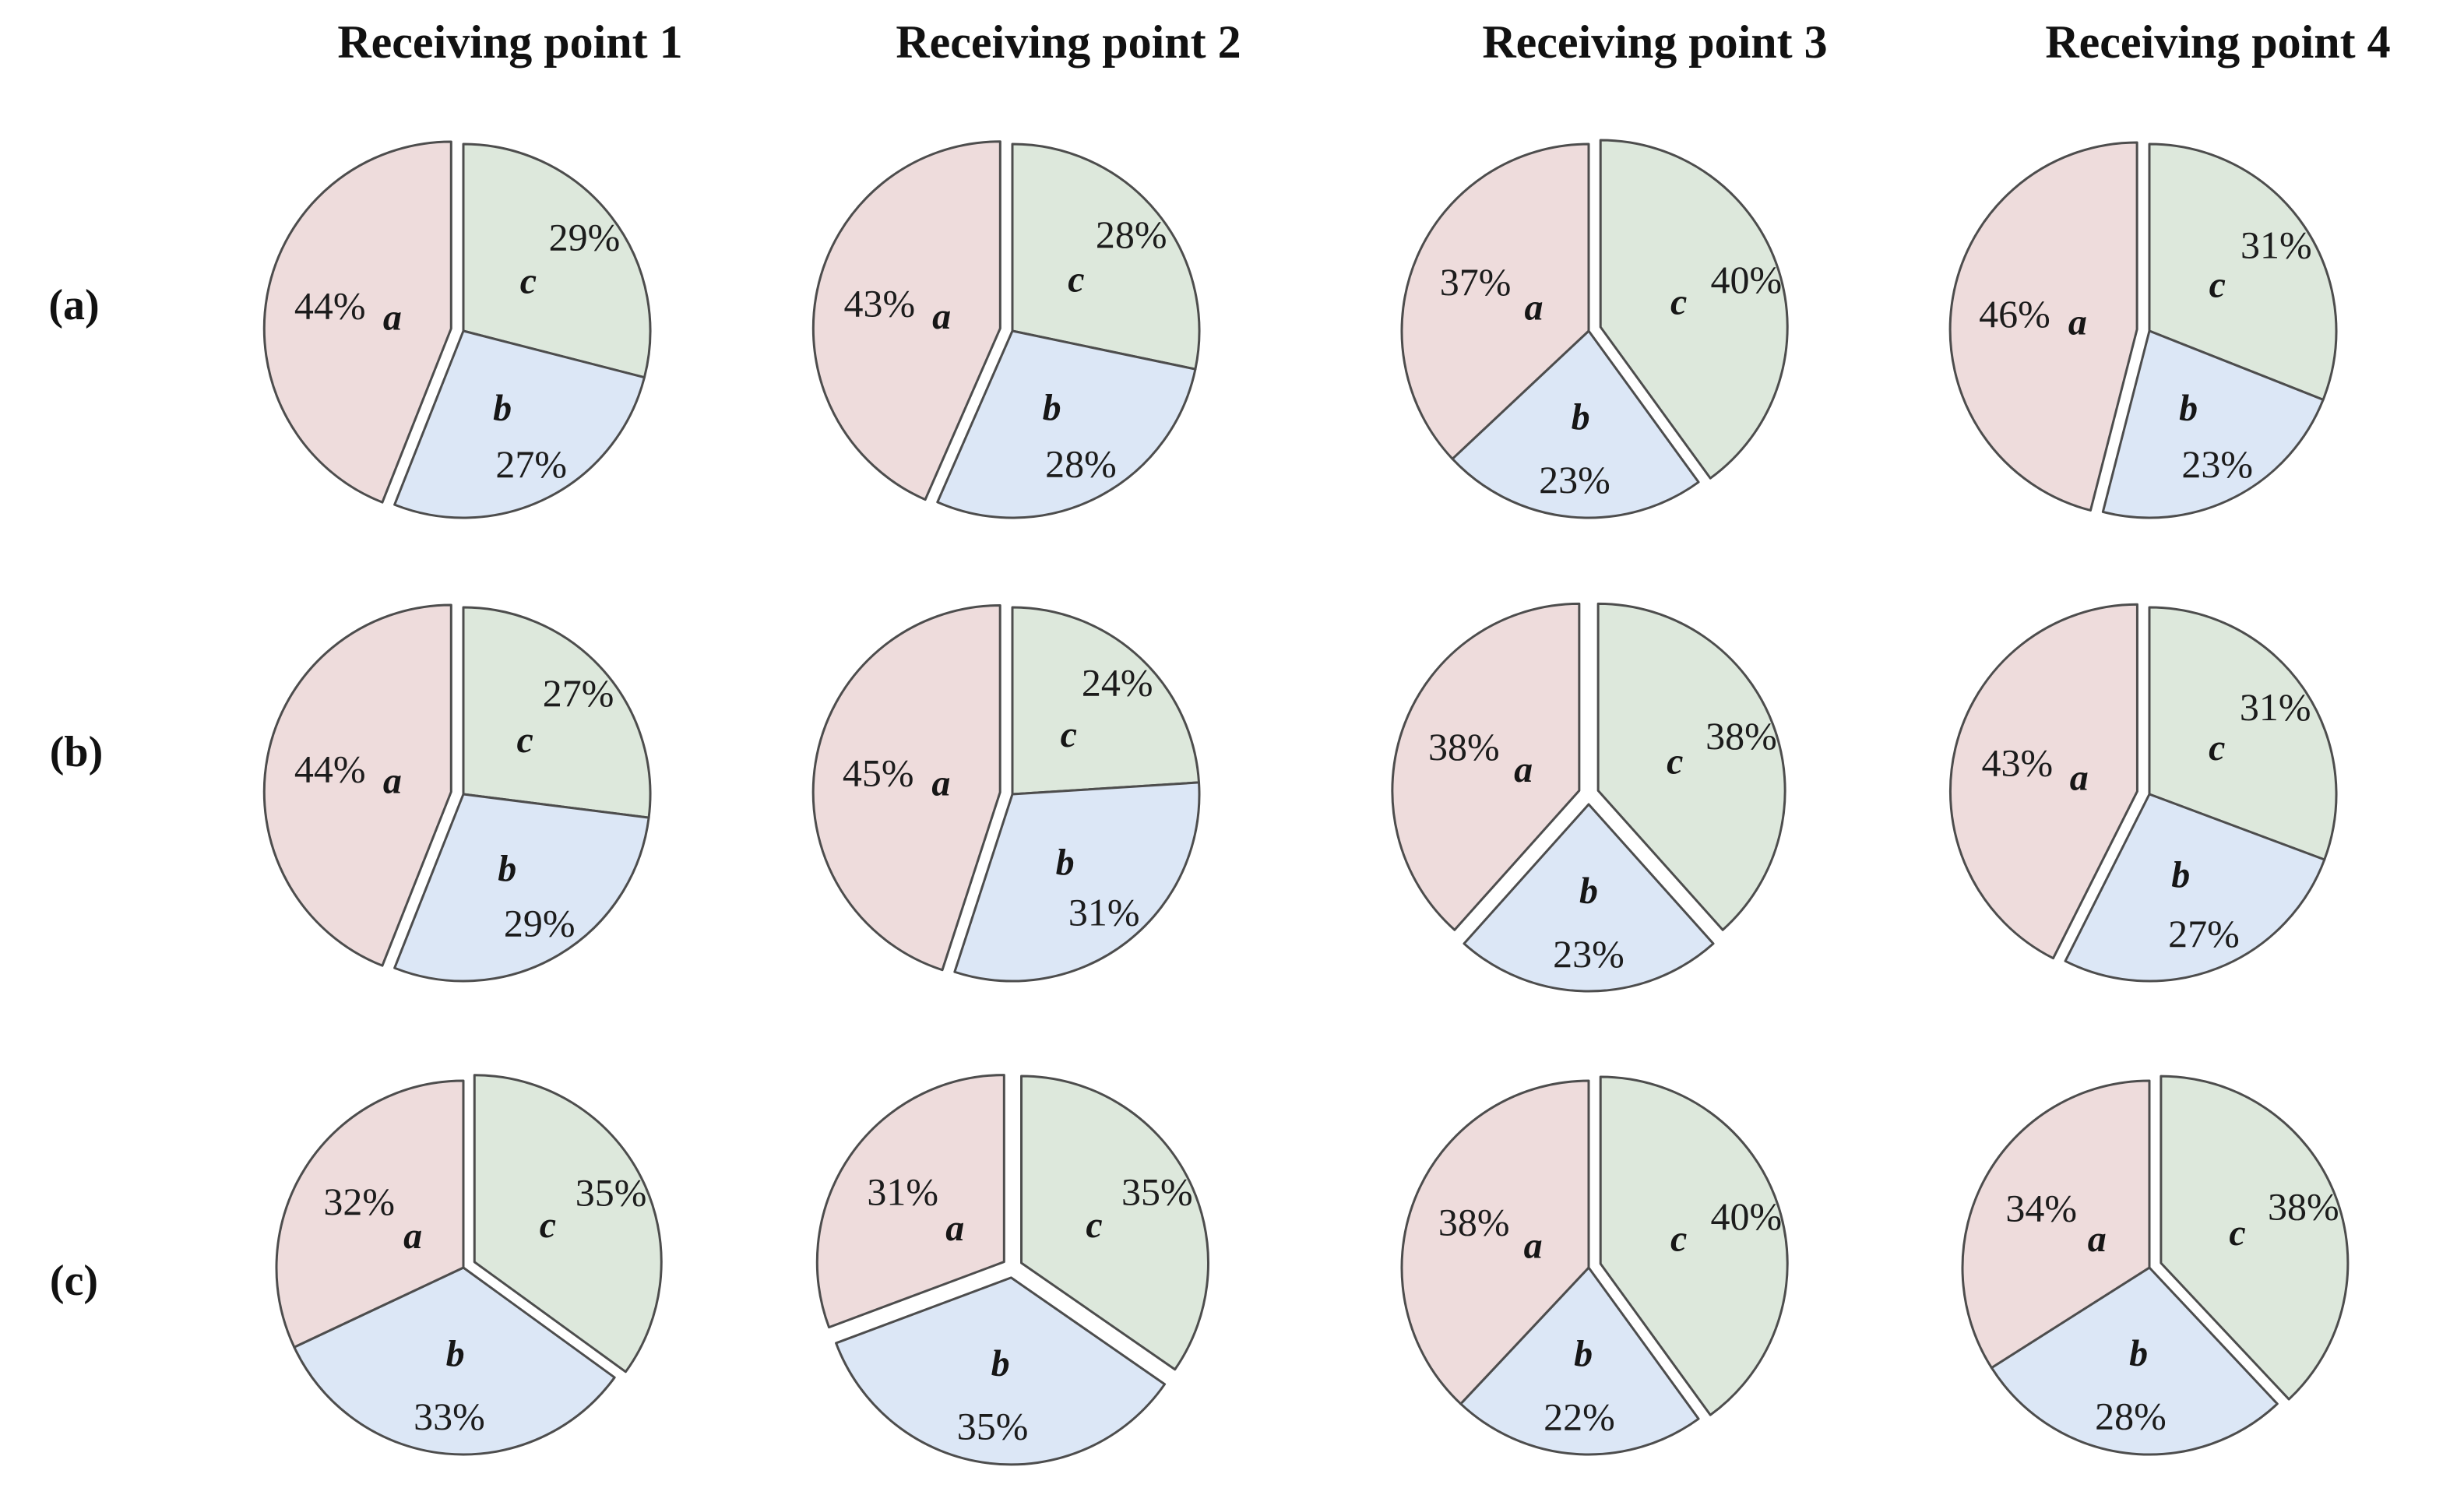 The width and height of the screenshot is (2464, 1509). Describe the element at coordinates (540, 922) in the screenshot. I see `slice-percentage-b: 29%` at that location.